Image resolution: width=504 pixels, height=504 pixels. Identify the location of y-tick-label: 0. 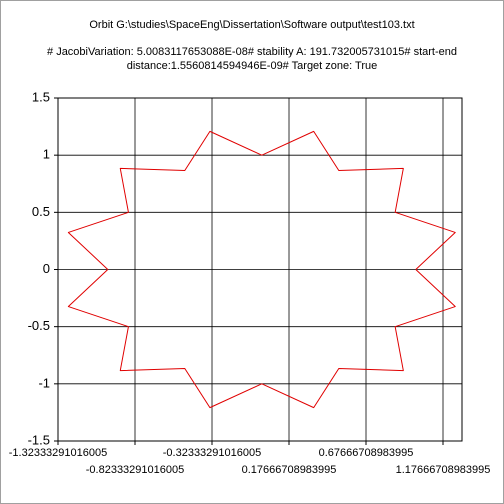
(46, 268).